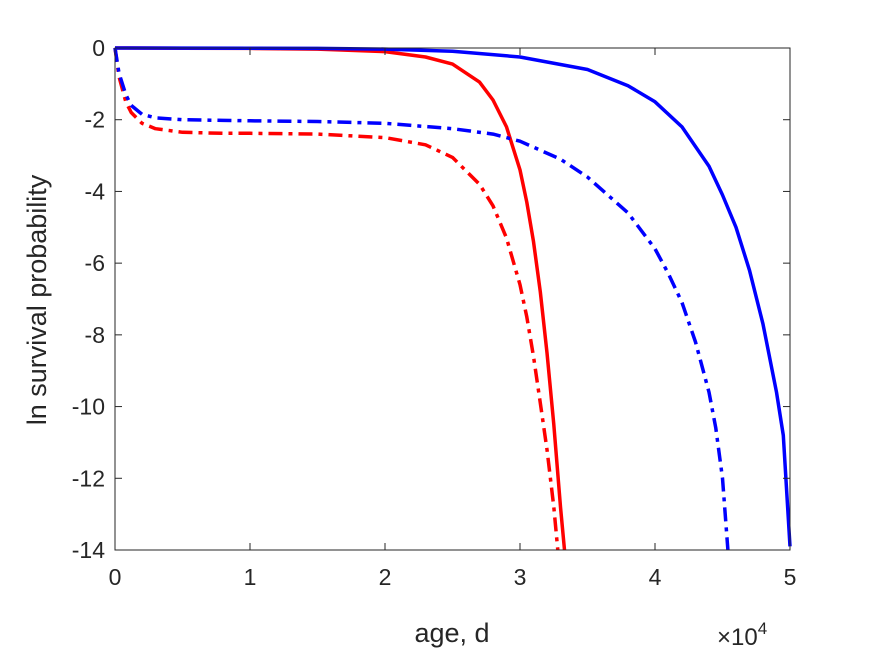 The image size is (875, 656). Describe the element at coordinates (98, 48) in the screenshot. I see `y-tick-label: 0` at that location.